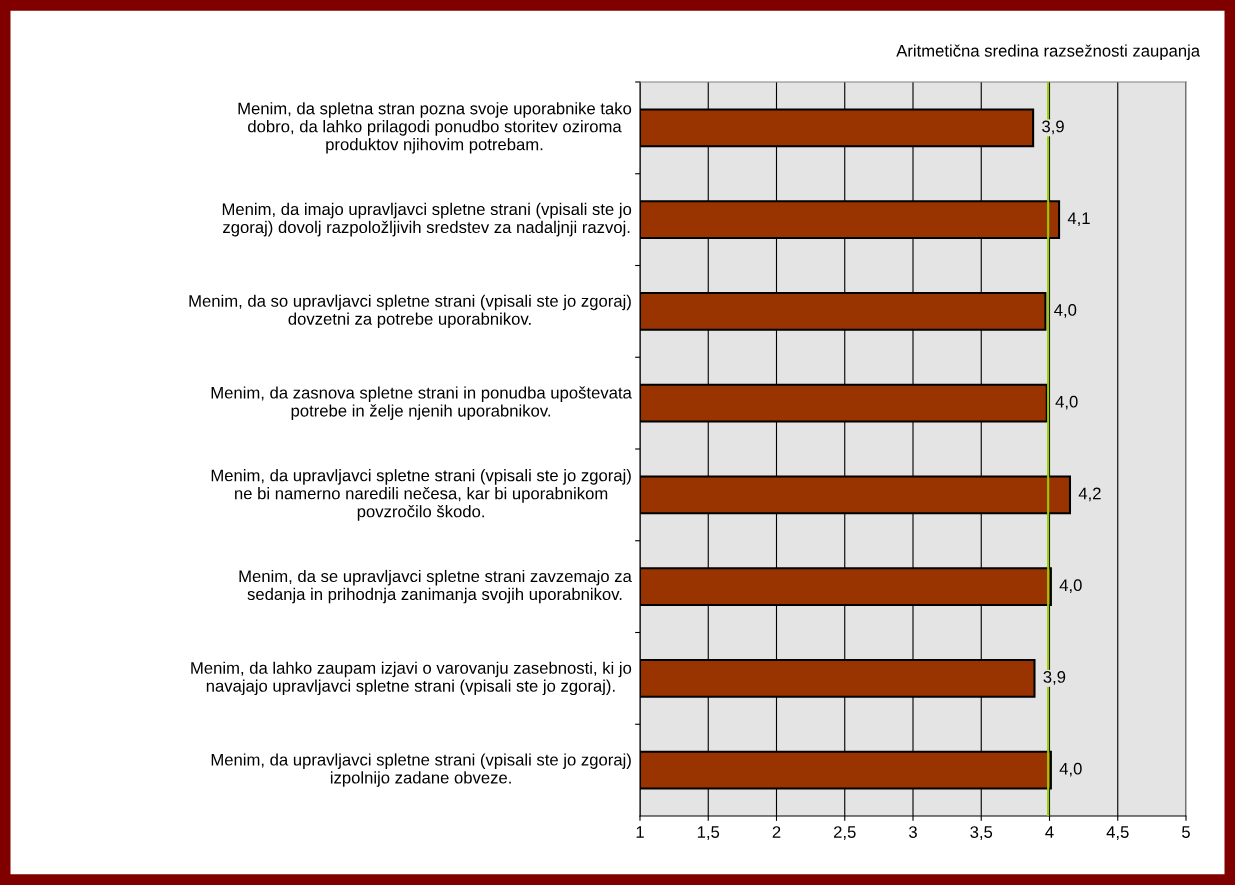  What do you see at coordinates (708, 833) in the screenshot?
I see `x-tick-label: 1,5` at bounding box center [708, 833].